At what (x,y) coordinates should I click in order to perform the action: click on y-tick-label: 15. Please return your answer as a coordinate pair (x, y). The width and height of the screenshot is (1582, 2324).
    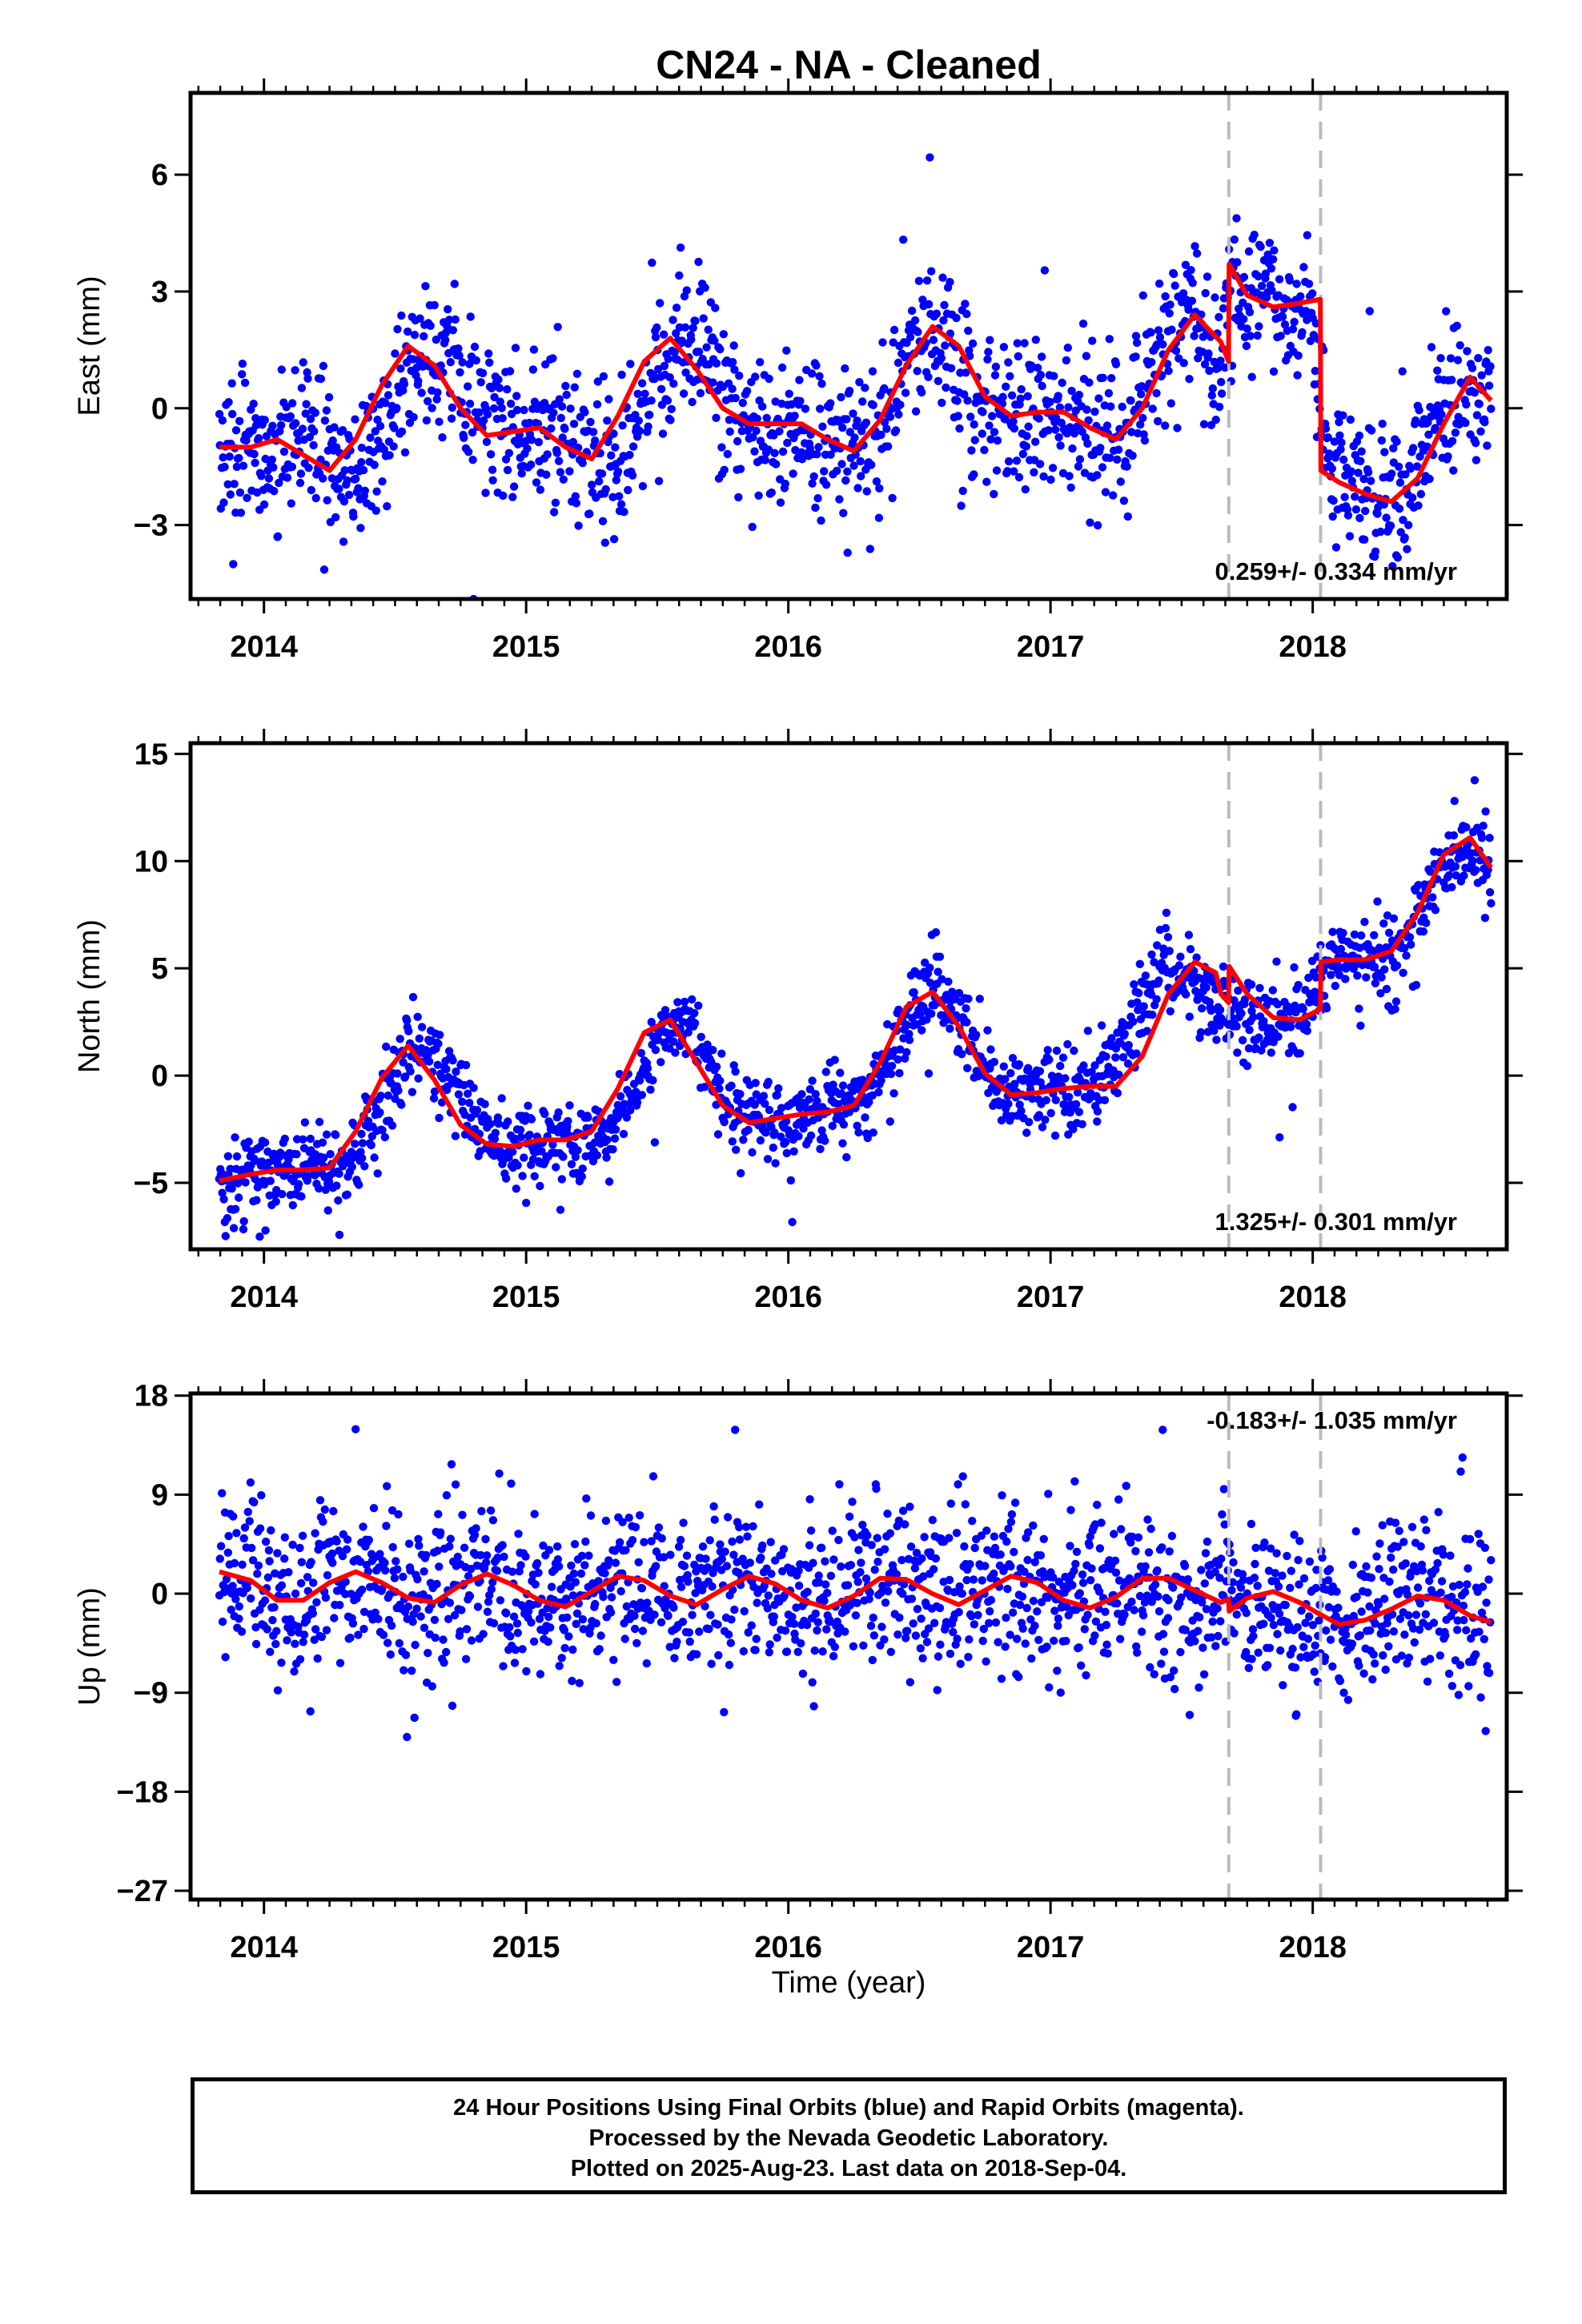
    Looking at the image, I should click on (151, 754).